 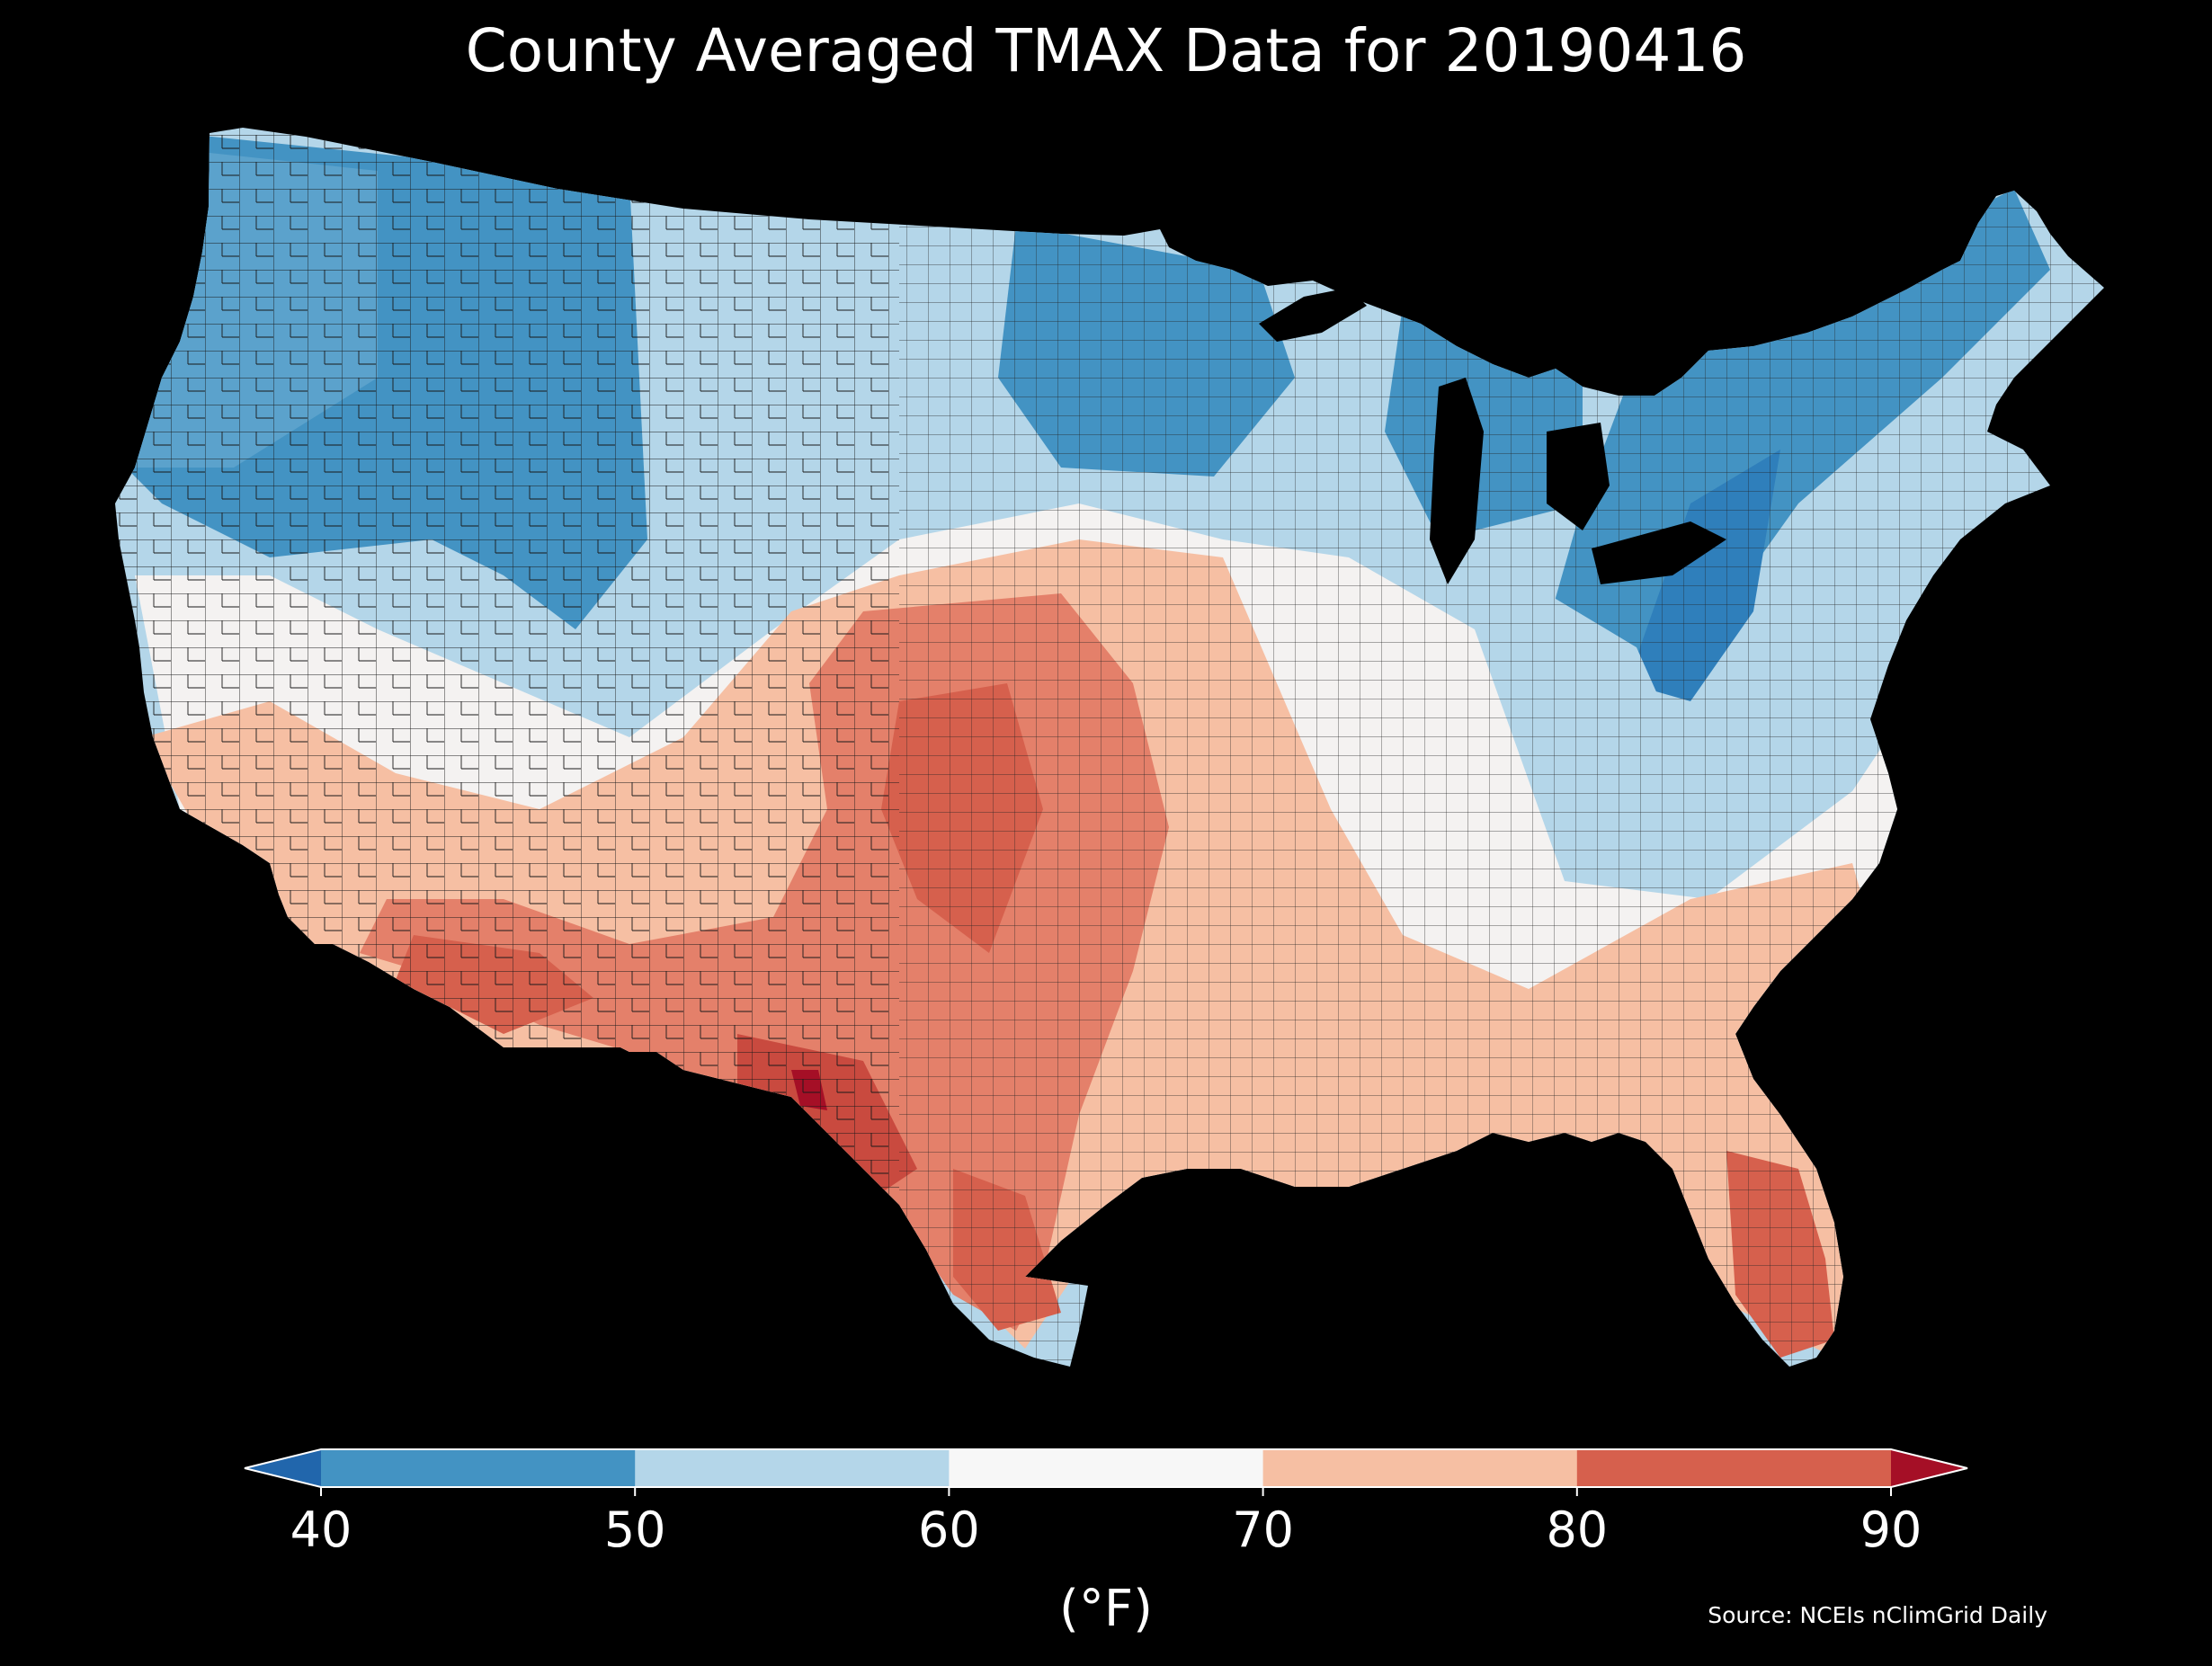 I want to click on colorbar-unit-label: (°F), so click(x=1106, y=1609).